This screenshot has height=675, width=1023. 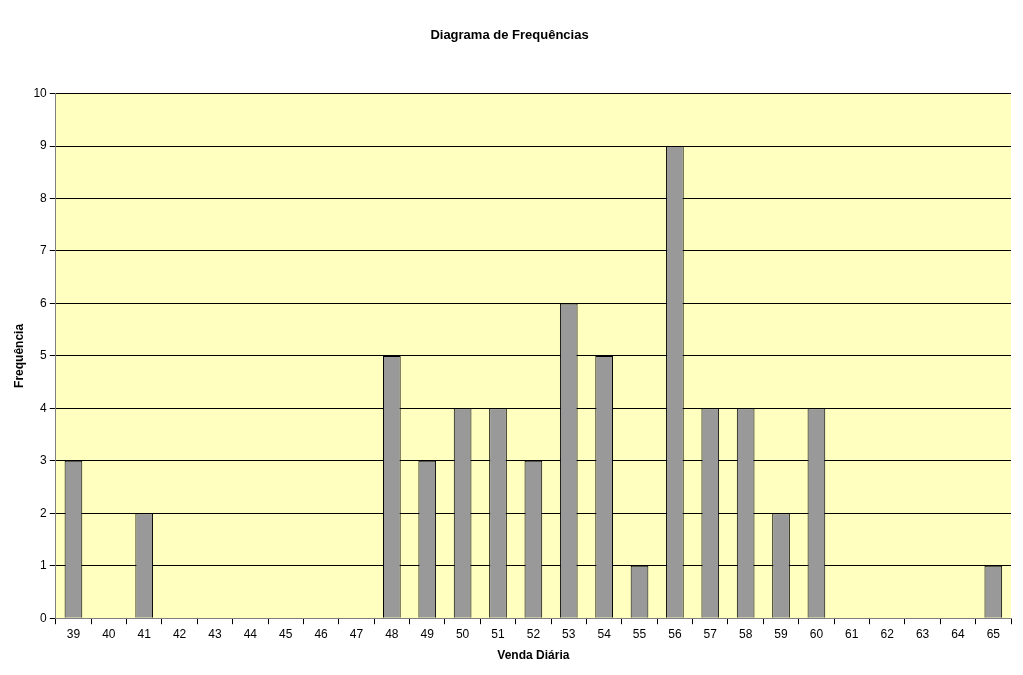 What do you see at coordinates (745, 633) in the screenshot?
I see `x-tick-label: 58` at bounding box center [745, 633].